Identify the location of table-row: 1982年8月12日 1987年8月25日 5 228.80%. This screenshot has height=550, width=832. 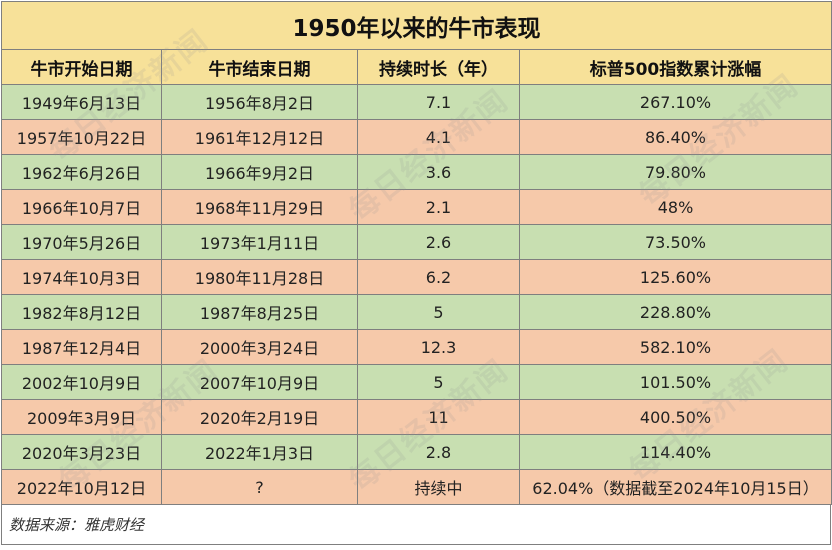
(416, 312).